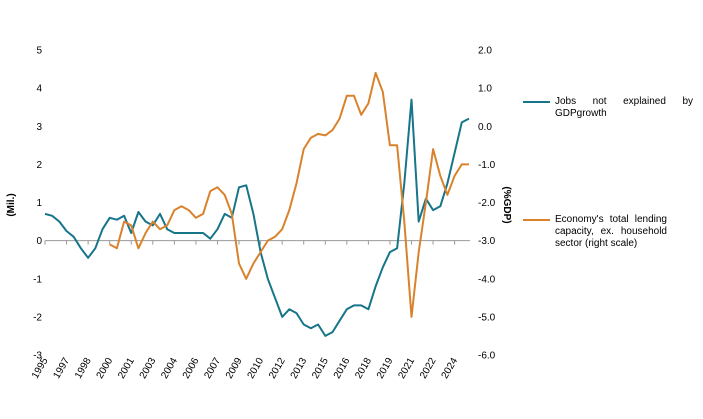 This screenshot has width=703, height=419. Describe the element at coordinates (105, 368) in the screenshot. I see `x-tick-label: 2000` at that location.